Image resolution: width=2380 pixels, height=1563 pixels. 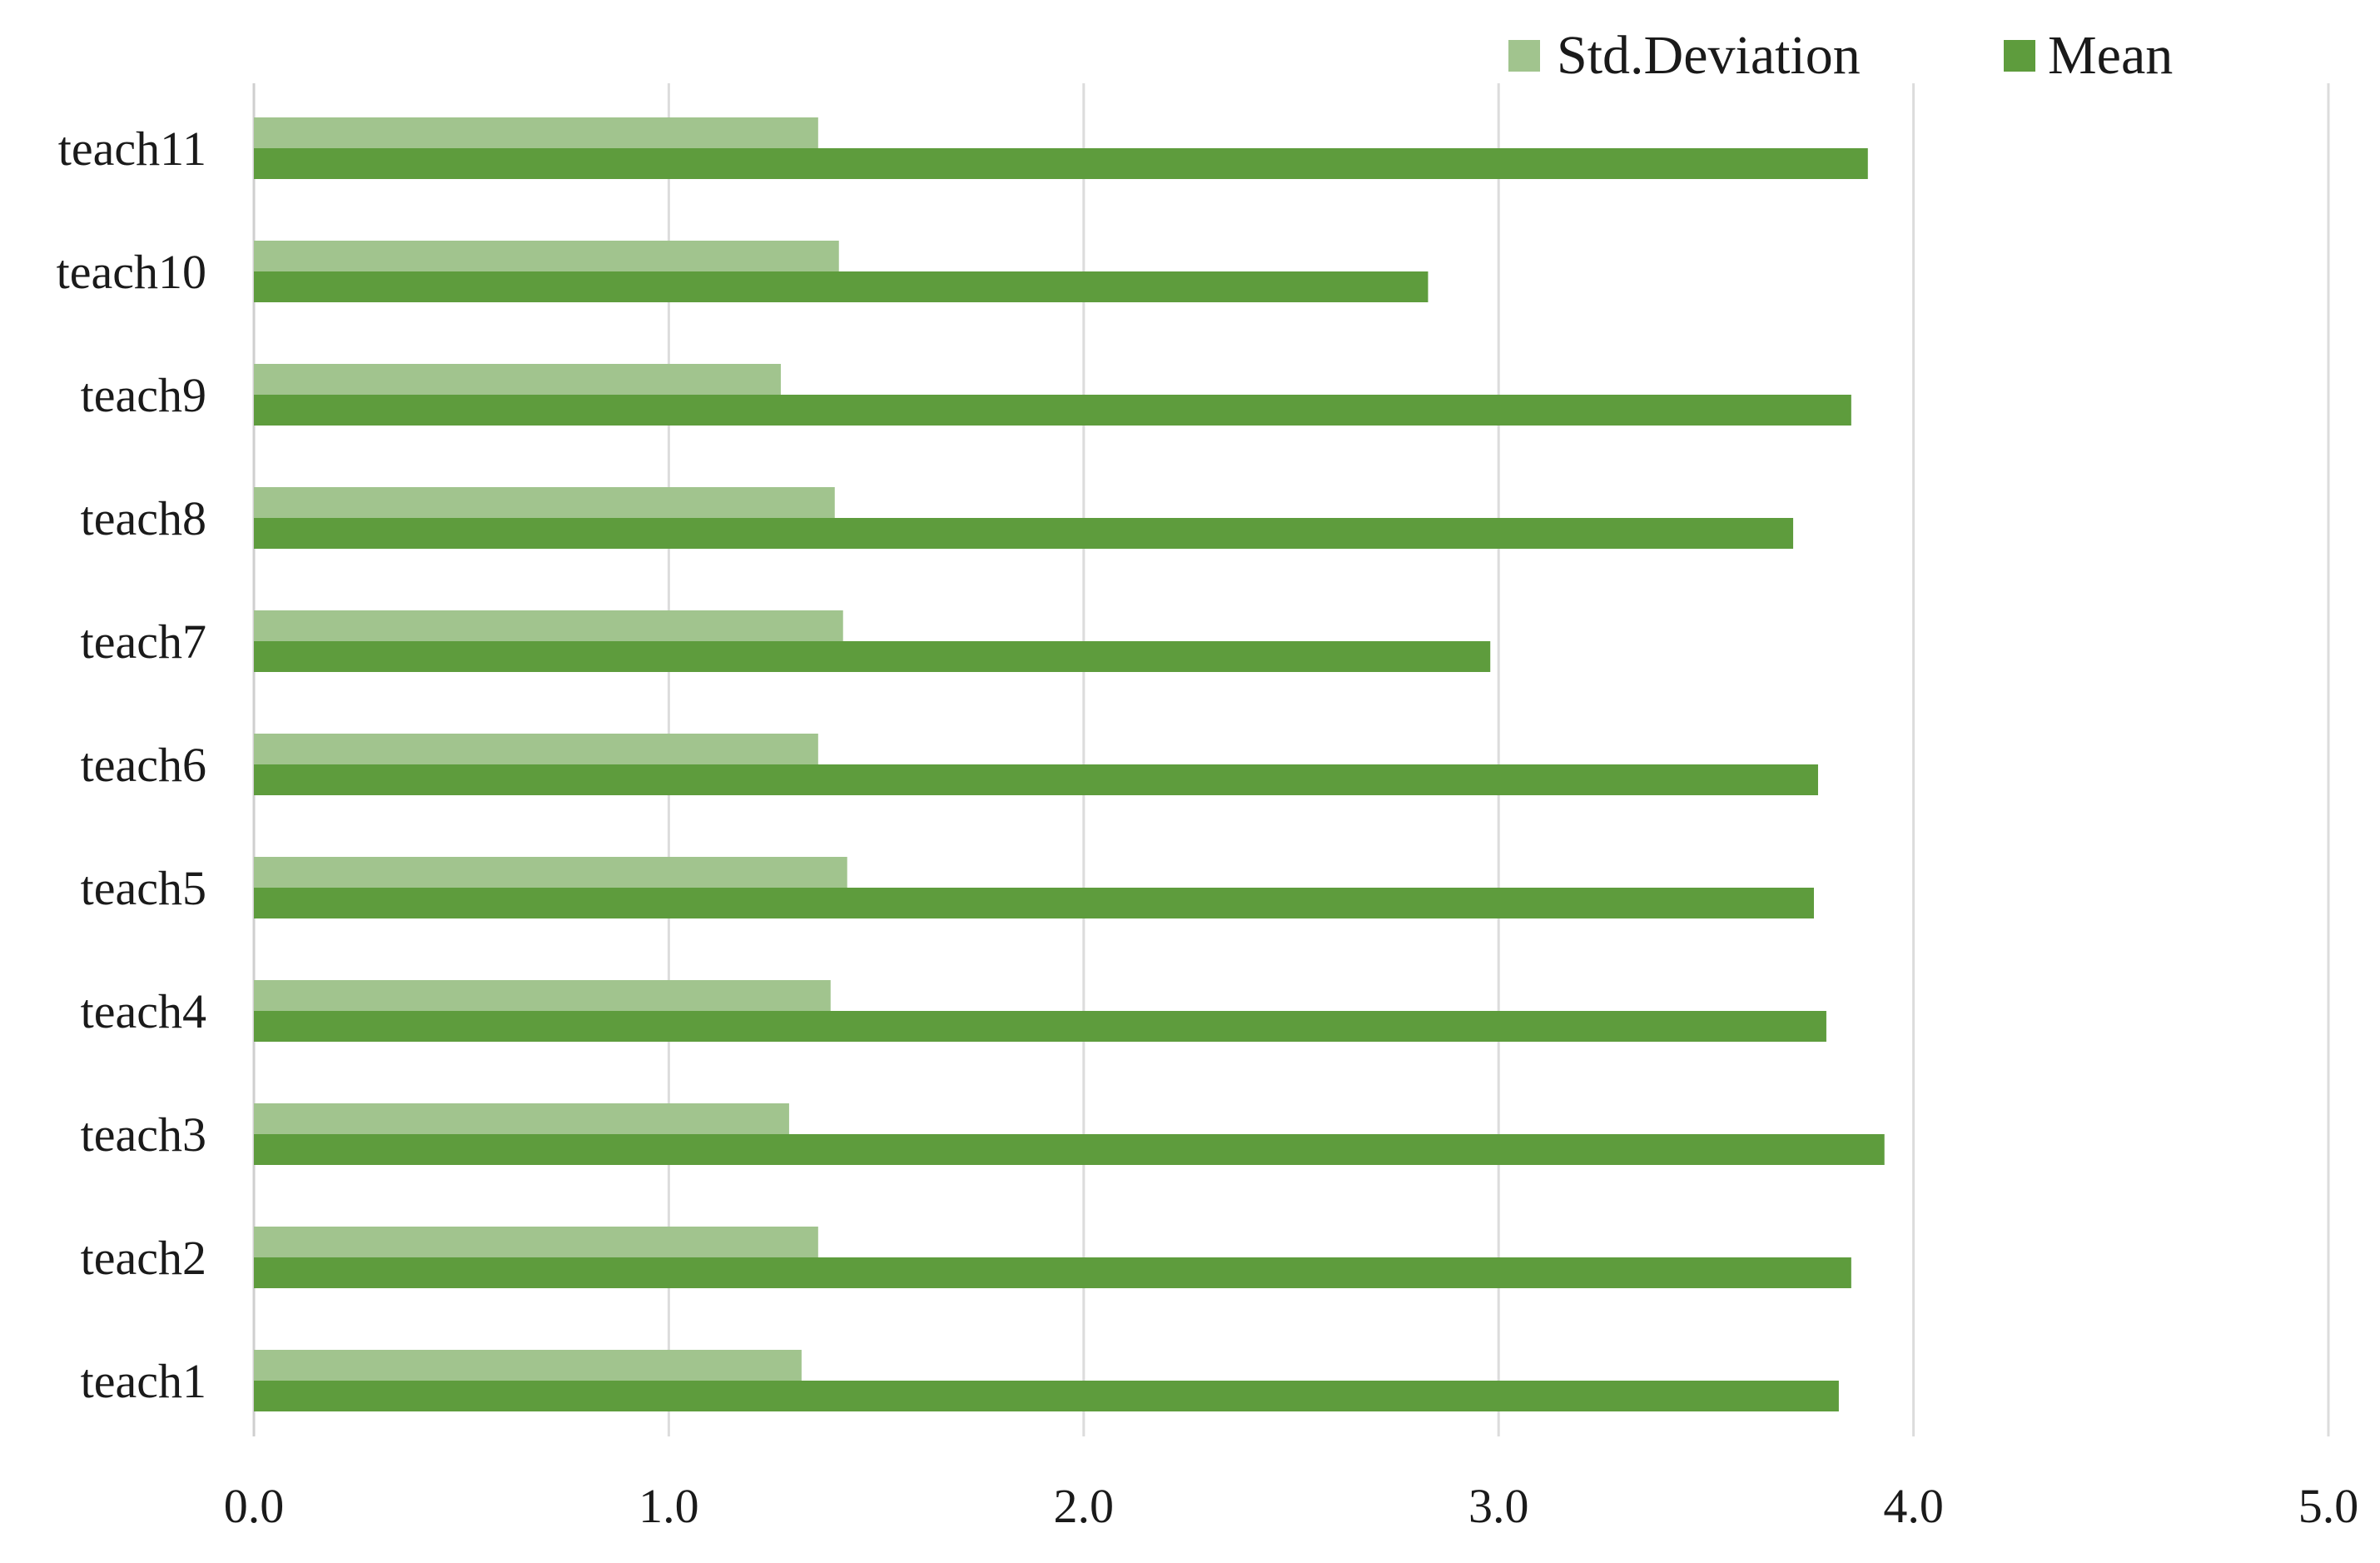 I want to click on category-label: teach11, so click(x=132, y=149).